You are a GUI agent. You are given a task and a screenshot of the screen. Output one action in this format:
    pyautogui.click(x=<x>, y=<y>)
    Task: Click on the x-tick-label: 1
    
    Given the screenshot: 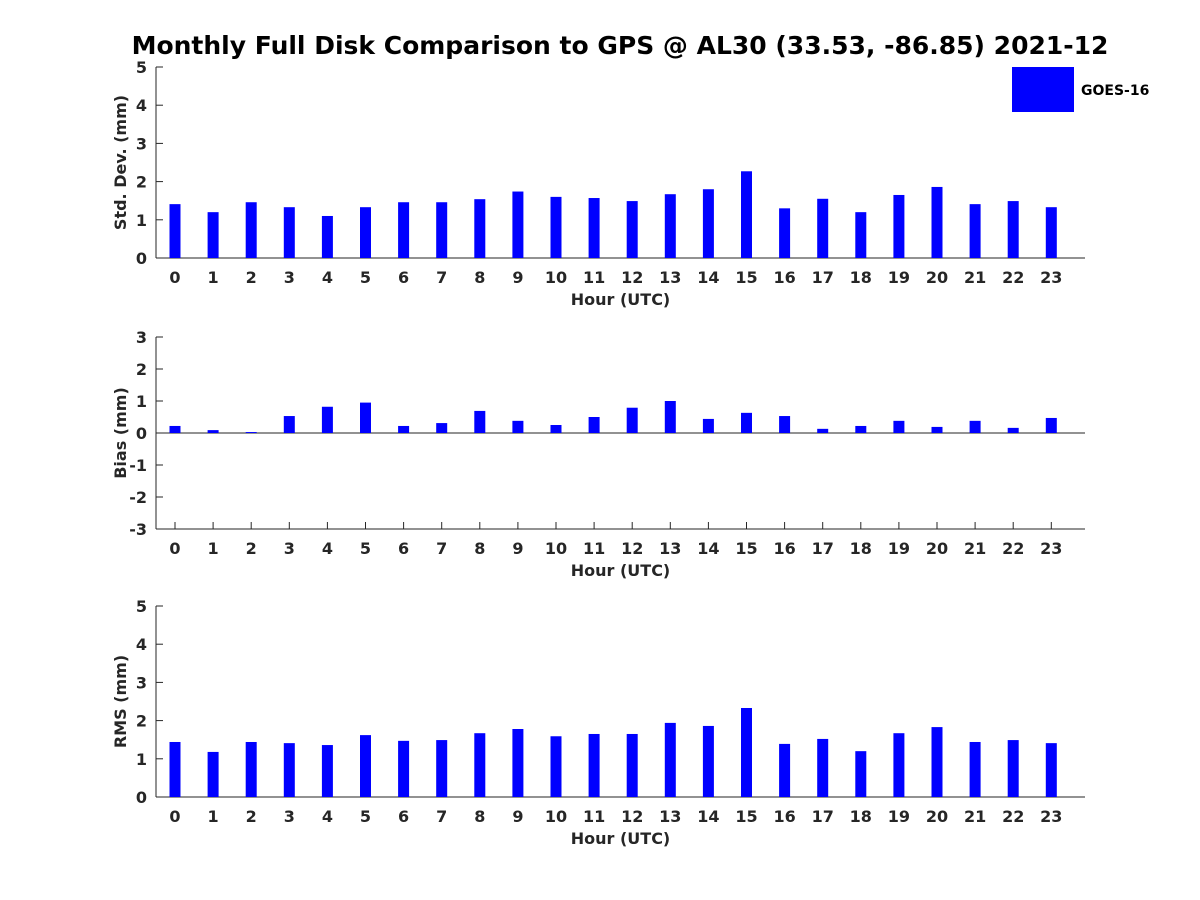 What is the action you would take?
    pyautogui.click(x=213, y=548)
    